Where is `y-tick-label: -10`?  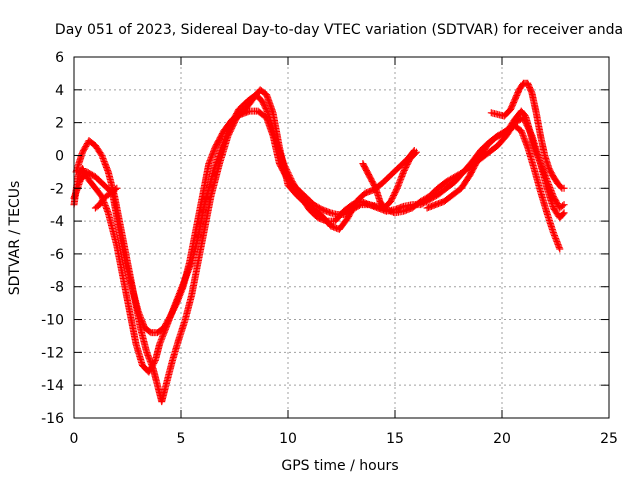
y-tick-label: -10 is located at coordinates (52, 321).